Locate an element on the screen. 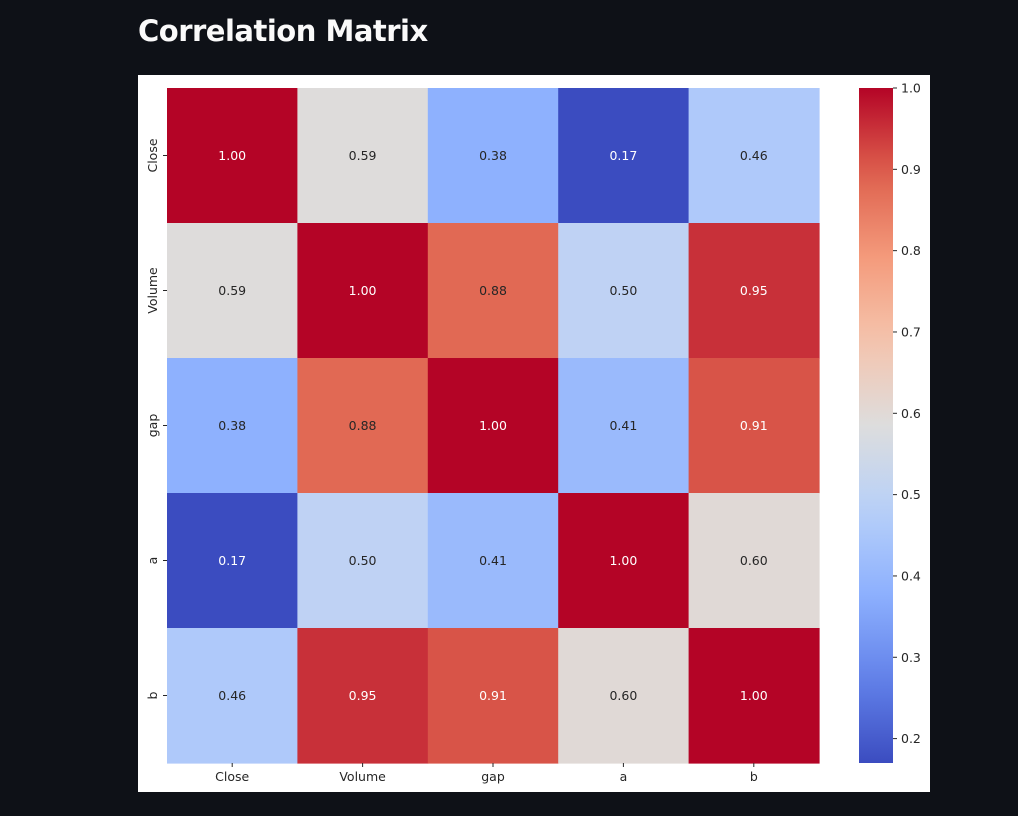 The height and width of the screenshot is (816, 1018). colorbar-tick-label: 0.2 is located at coordinates (911, 738).